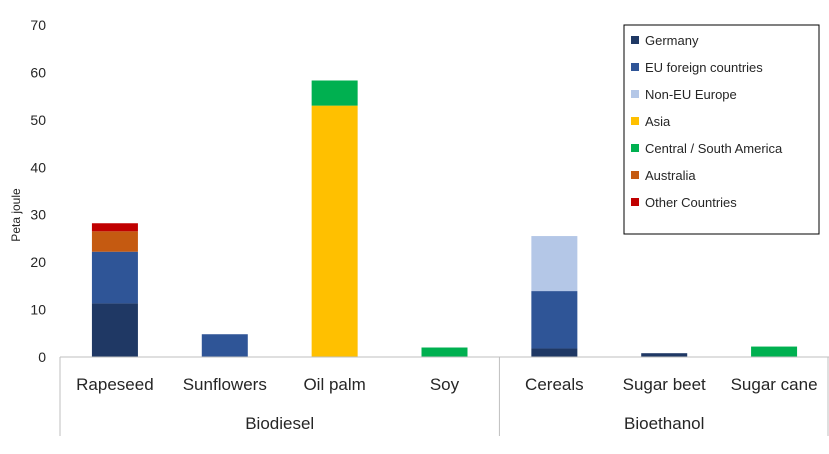 The image size is (829, 454). Describe the element at coordinates (774, 351) in the screenshot. I see `bar-segment-sugar-cane` at that location.